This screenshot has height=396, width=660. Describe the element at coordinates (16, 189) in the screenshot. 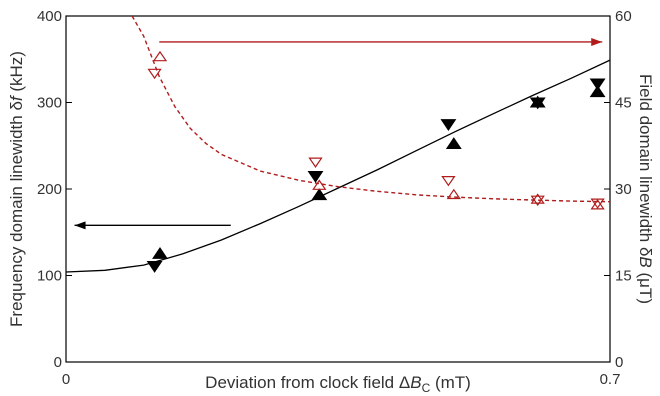

I see `y-axis-left-title: Frequency domain linewidth δf (kHz)` at that location.